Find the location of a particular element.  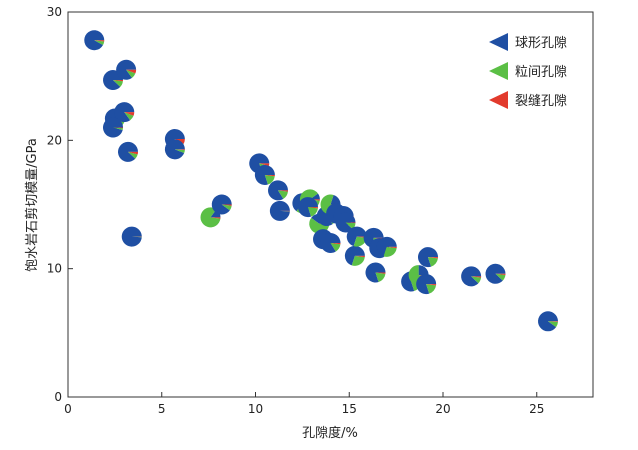

x-axis-label: 孔隙度/% is located at coordinates (330, 433).